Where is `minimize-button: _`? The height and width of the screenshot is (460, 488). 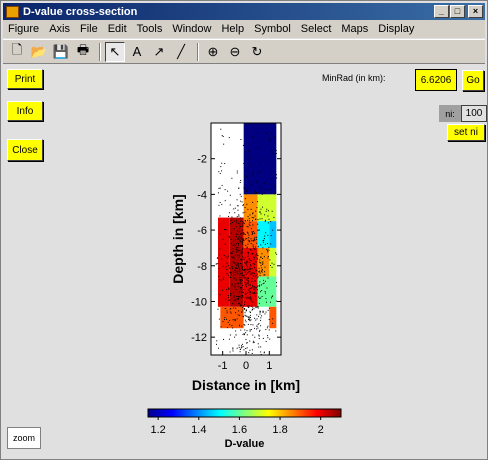 minimize-button: _ is located at coordinates (441, 11).